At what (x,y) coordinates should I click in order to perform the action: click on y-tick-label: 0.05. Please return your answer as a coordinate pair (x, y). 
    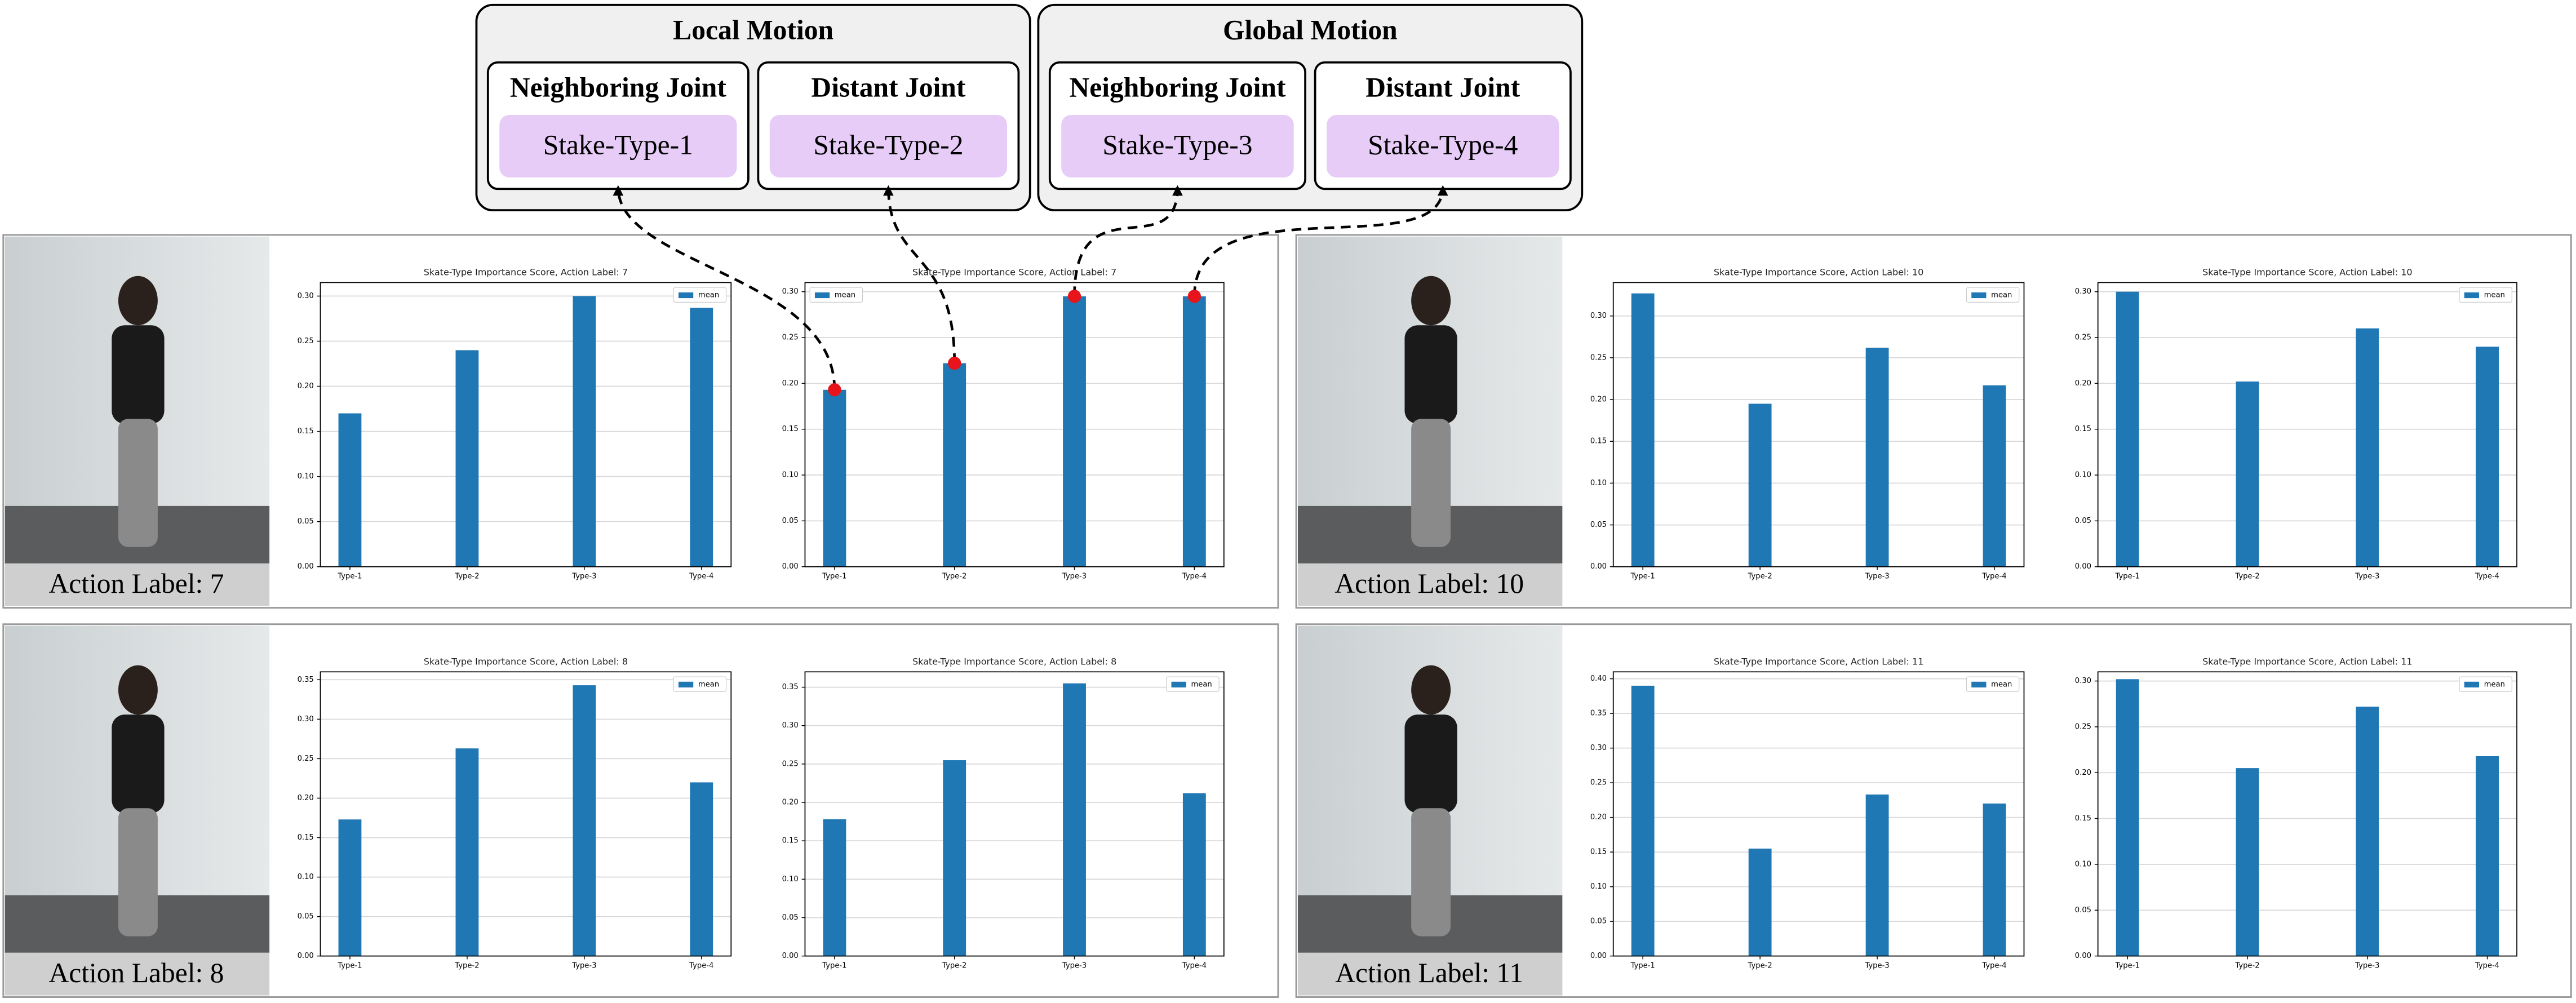
    Looking at the image, I should click on (790, 918).